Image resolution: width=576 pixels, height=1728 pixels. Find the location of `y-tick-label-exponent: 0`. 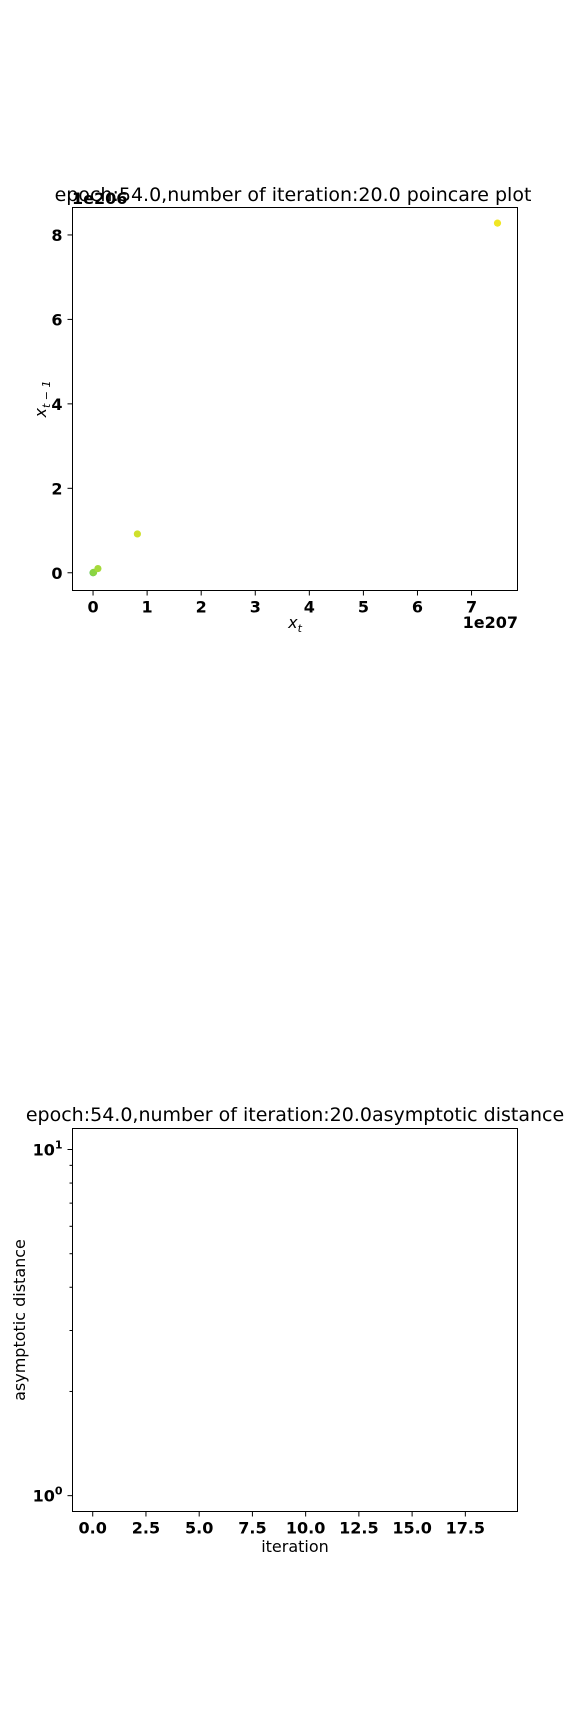

y-tick-label-exponent: 0 is located at coordinates (59, 1491).